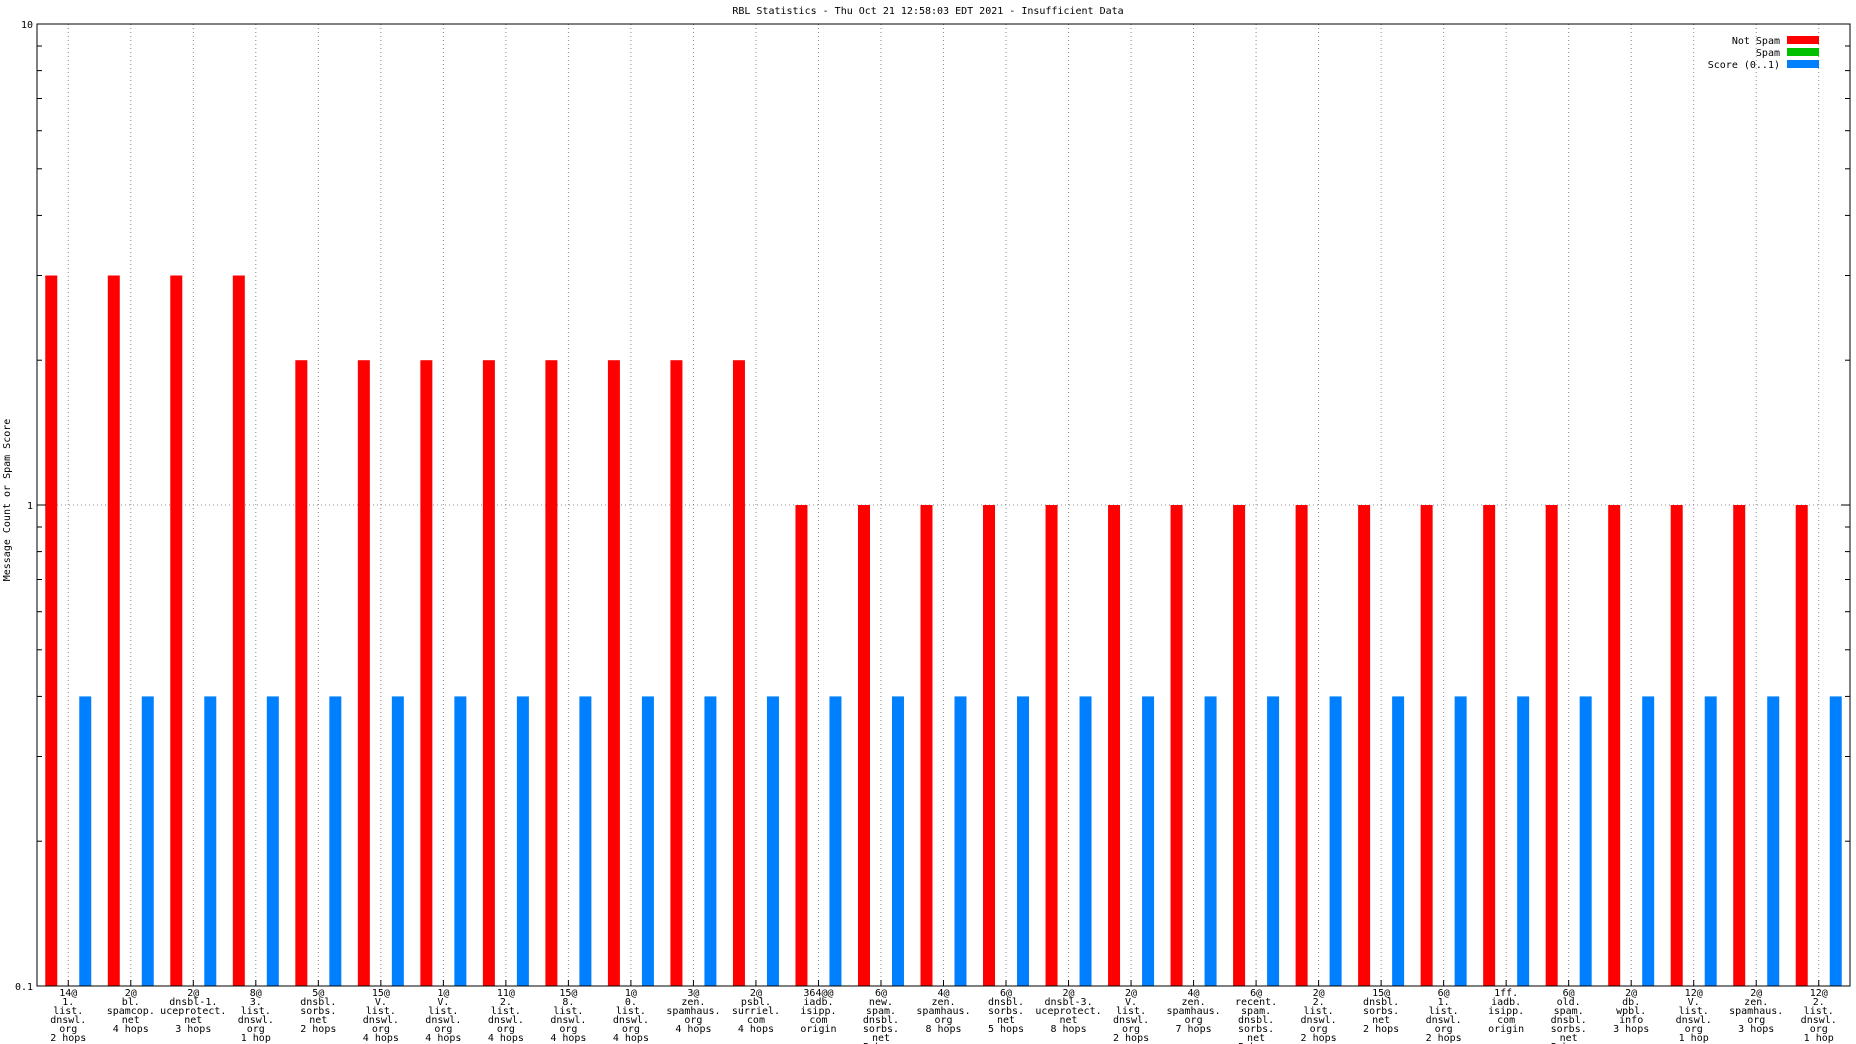  I want to click on x-tick-label-line: 12@, so click(1819, 993).